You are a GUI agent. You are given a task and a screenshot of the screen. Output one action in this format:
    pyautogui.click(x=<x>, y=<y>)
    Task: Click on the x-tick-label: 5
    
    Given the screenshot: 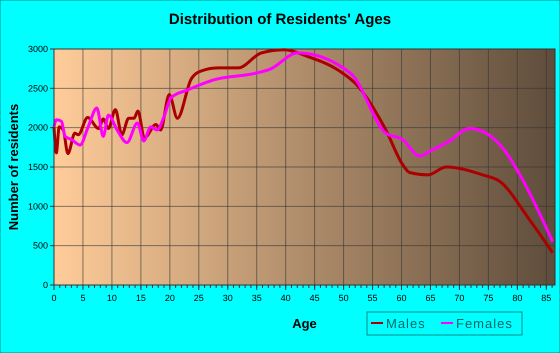 What is the action you would take?
    pyautogui.click(x=83, y=298)
    